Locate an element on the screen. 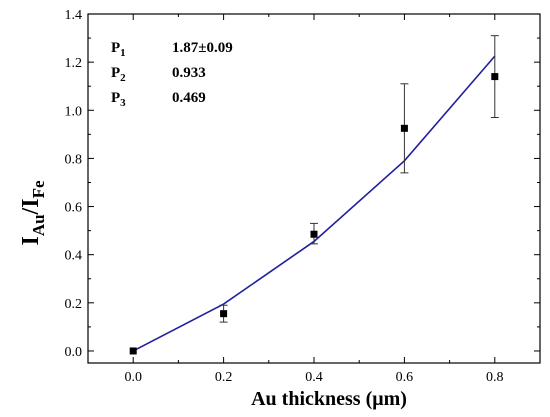 Image resolution: width=550 pixels, height=417 pixels. y-axis-title-main: I is located at coordinates (31, 240).